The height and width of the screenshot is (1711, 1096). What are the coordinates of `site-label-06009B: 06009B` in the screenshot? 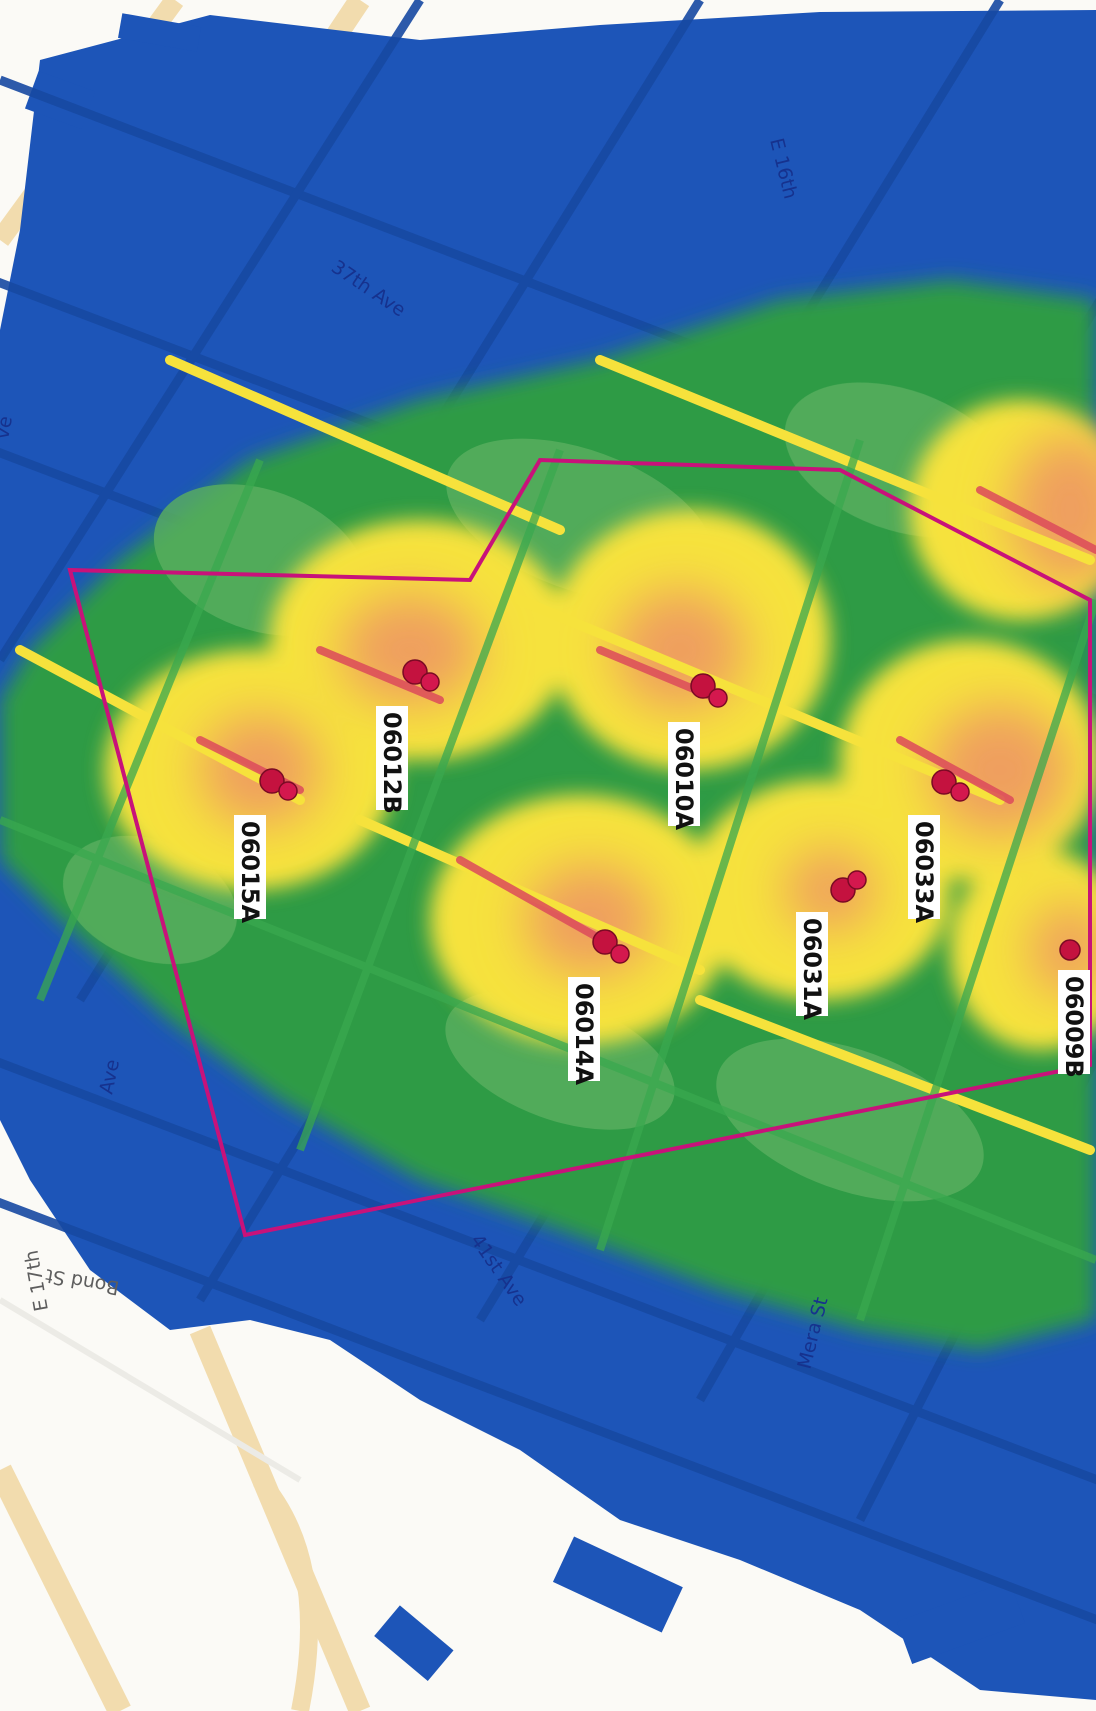 It's located at (1074, 1024).